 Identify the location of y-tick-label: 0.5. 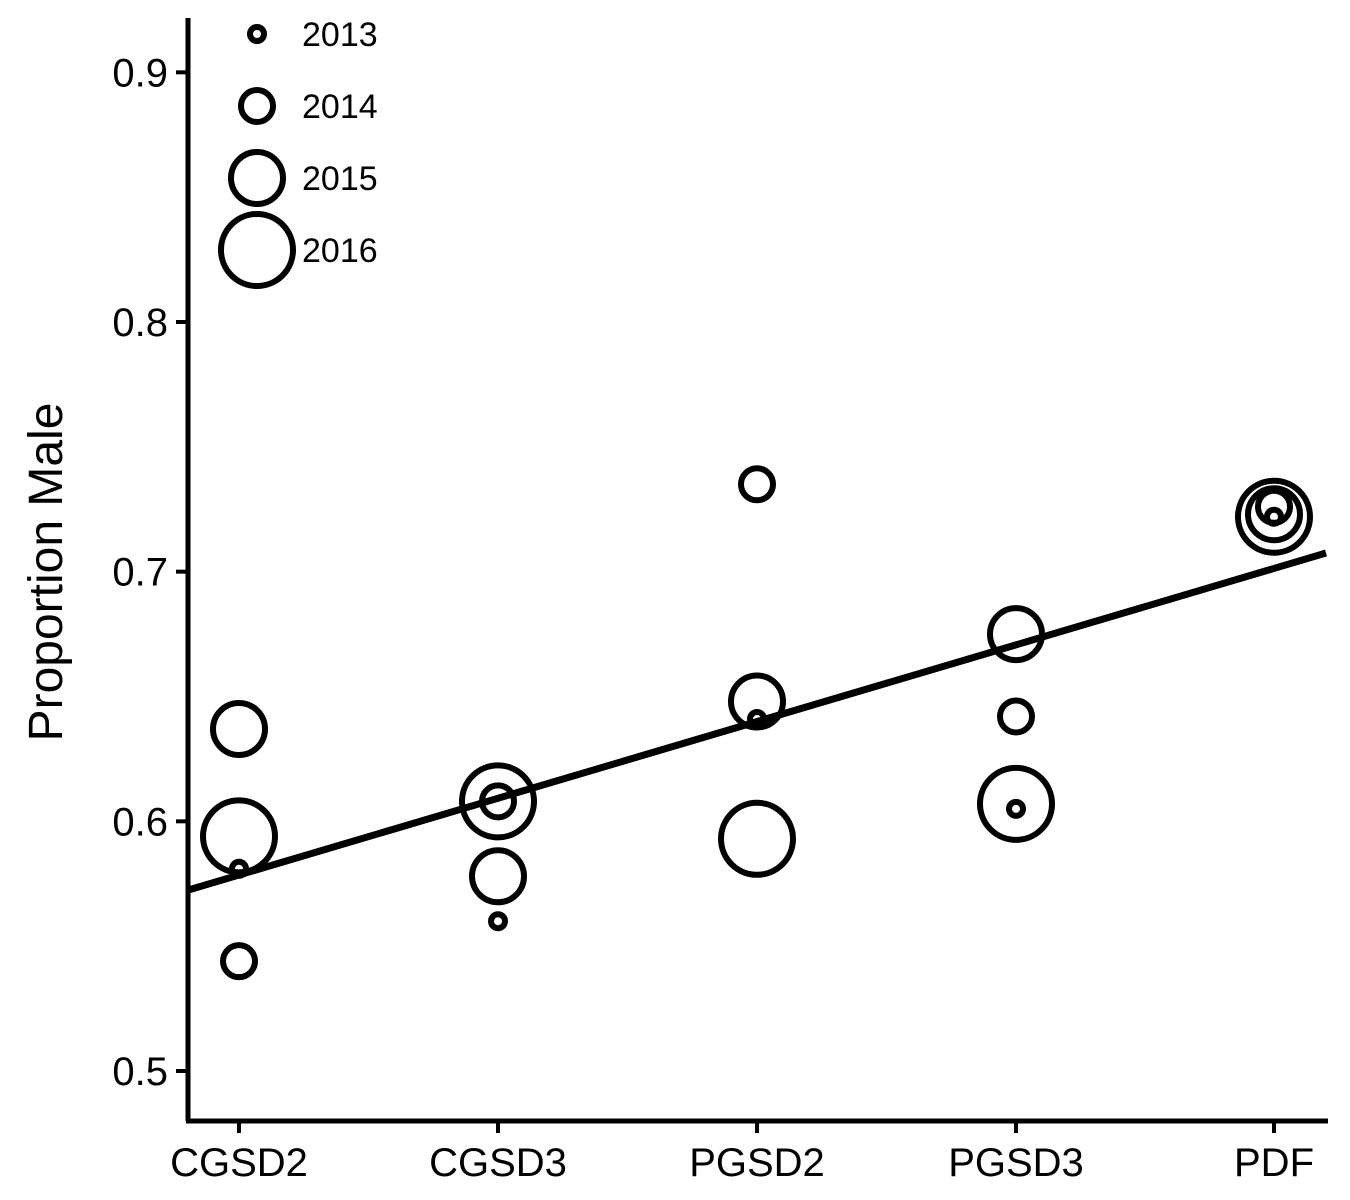
(140, 1072).